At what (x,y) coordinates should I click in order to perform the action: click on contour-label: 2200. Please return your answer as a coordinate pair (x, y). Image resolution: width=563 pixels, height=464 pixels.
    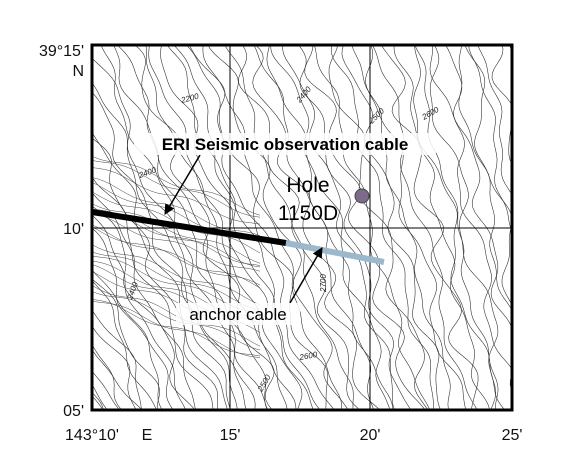
    Looking at the image, I should click on (189, 98).